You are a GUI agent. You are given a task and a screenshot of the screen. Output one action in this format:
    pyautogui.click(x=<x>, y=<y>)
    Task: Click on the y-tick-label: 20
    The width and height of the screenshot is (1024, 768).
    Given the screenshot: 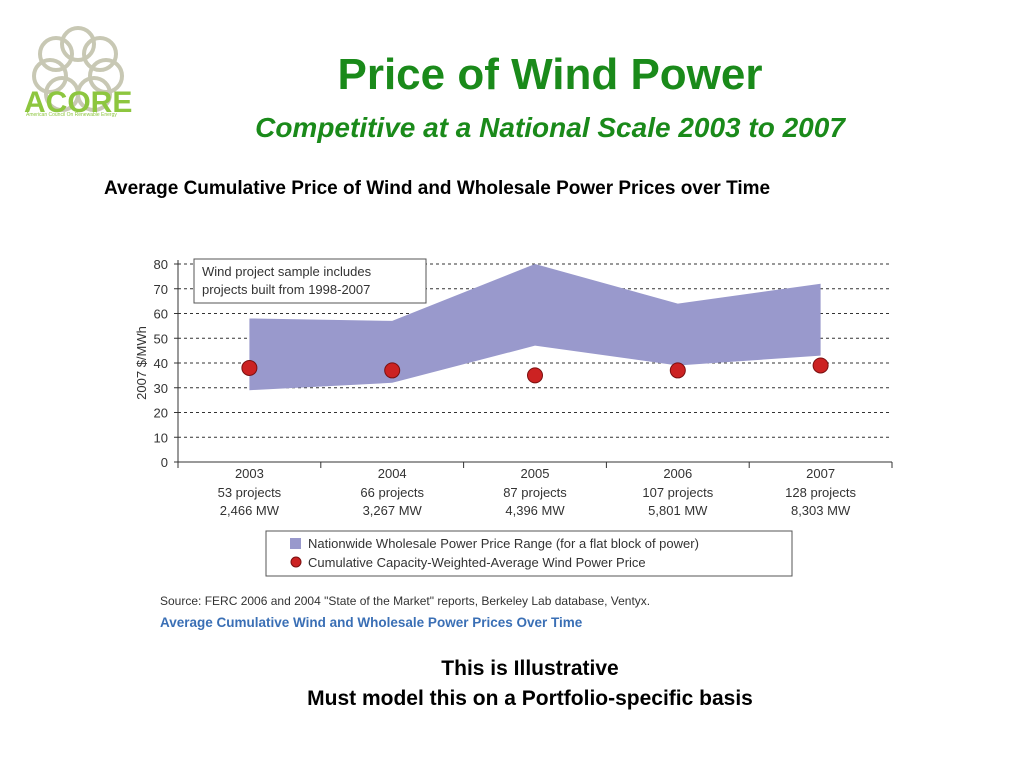 What is the action you would take?
    pyautogui.click(x=161, y=413)
    